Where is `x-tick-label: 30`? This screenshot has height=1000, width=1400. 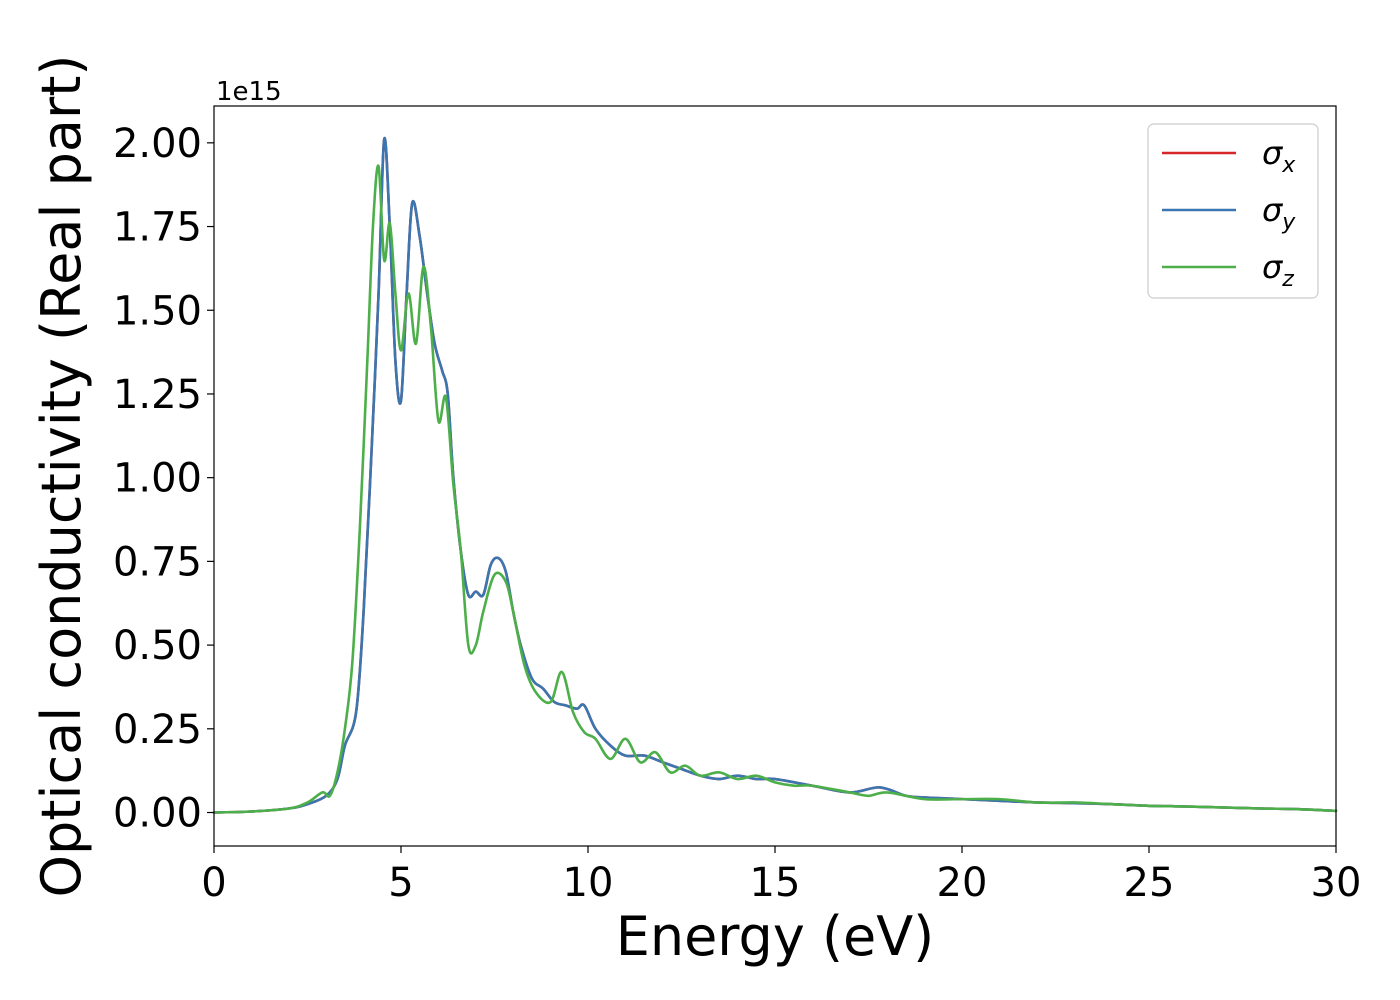
x-tick-label: 30 is located at coordinates (1336, 883).